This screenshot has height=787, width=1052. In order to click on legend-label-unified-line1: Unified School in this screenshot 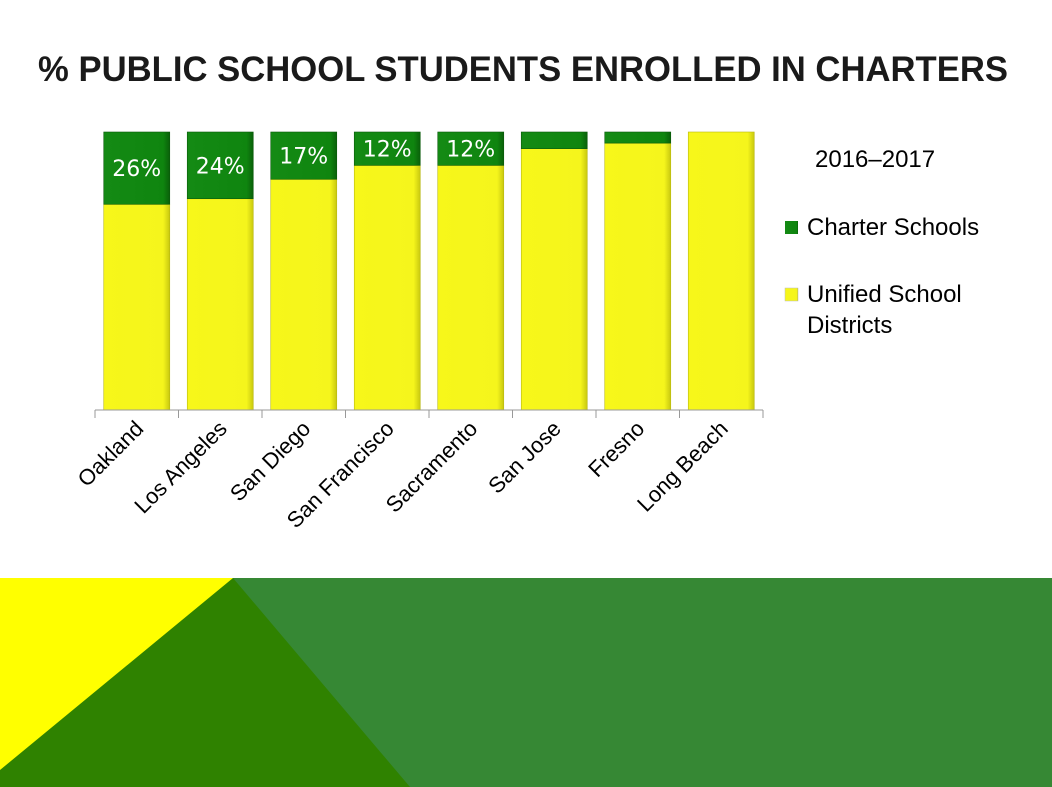, I will do `click(884, 294)`.